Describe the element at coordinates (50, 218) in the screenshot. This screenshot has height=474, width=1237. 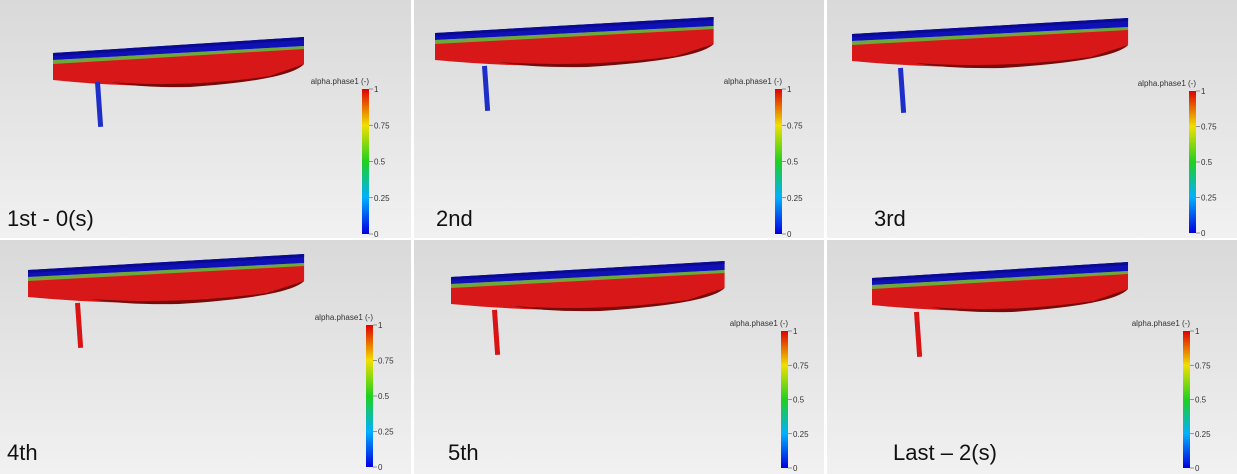
I see `panel-label: 1st - 0(s)` at that location.